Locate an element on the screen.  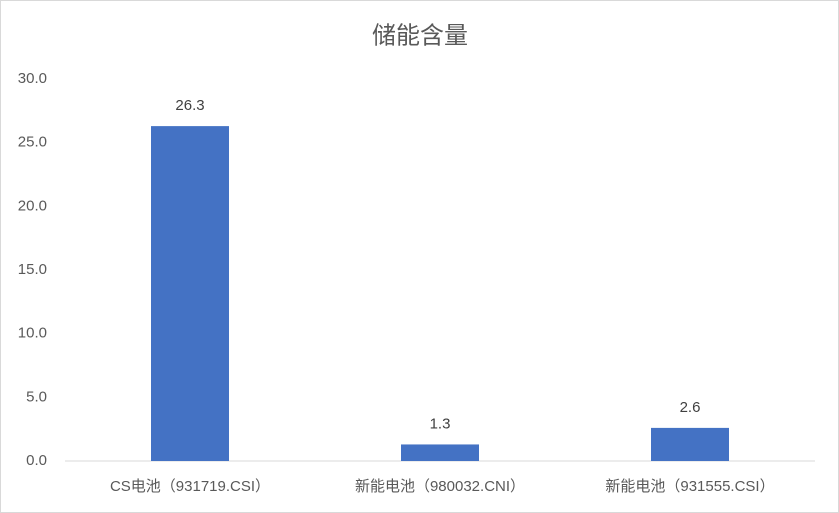
y-tick-label: 20.0 is located at coordinates (32, 205).